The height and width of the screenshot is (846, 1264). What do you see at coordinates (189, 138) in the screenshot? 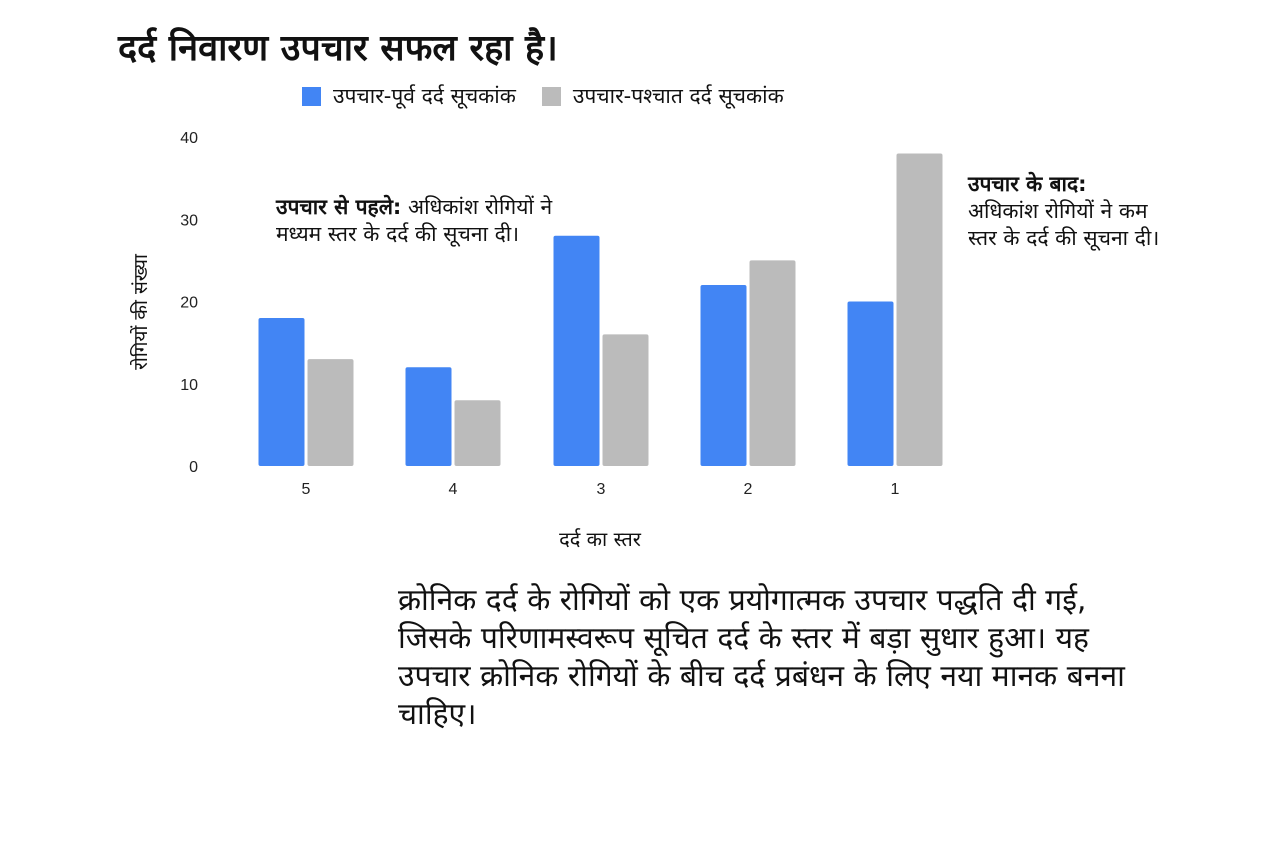
I see `y-tick-label: 40` at bounding box center [189, 138].